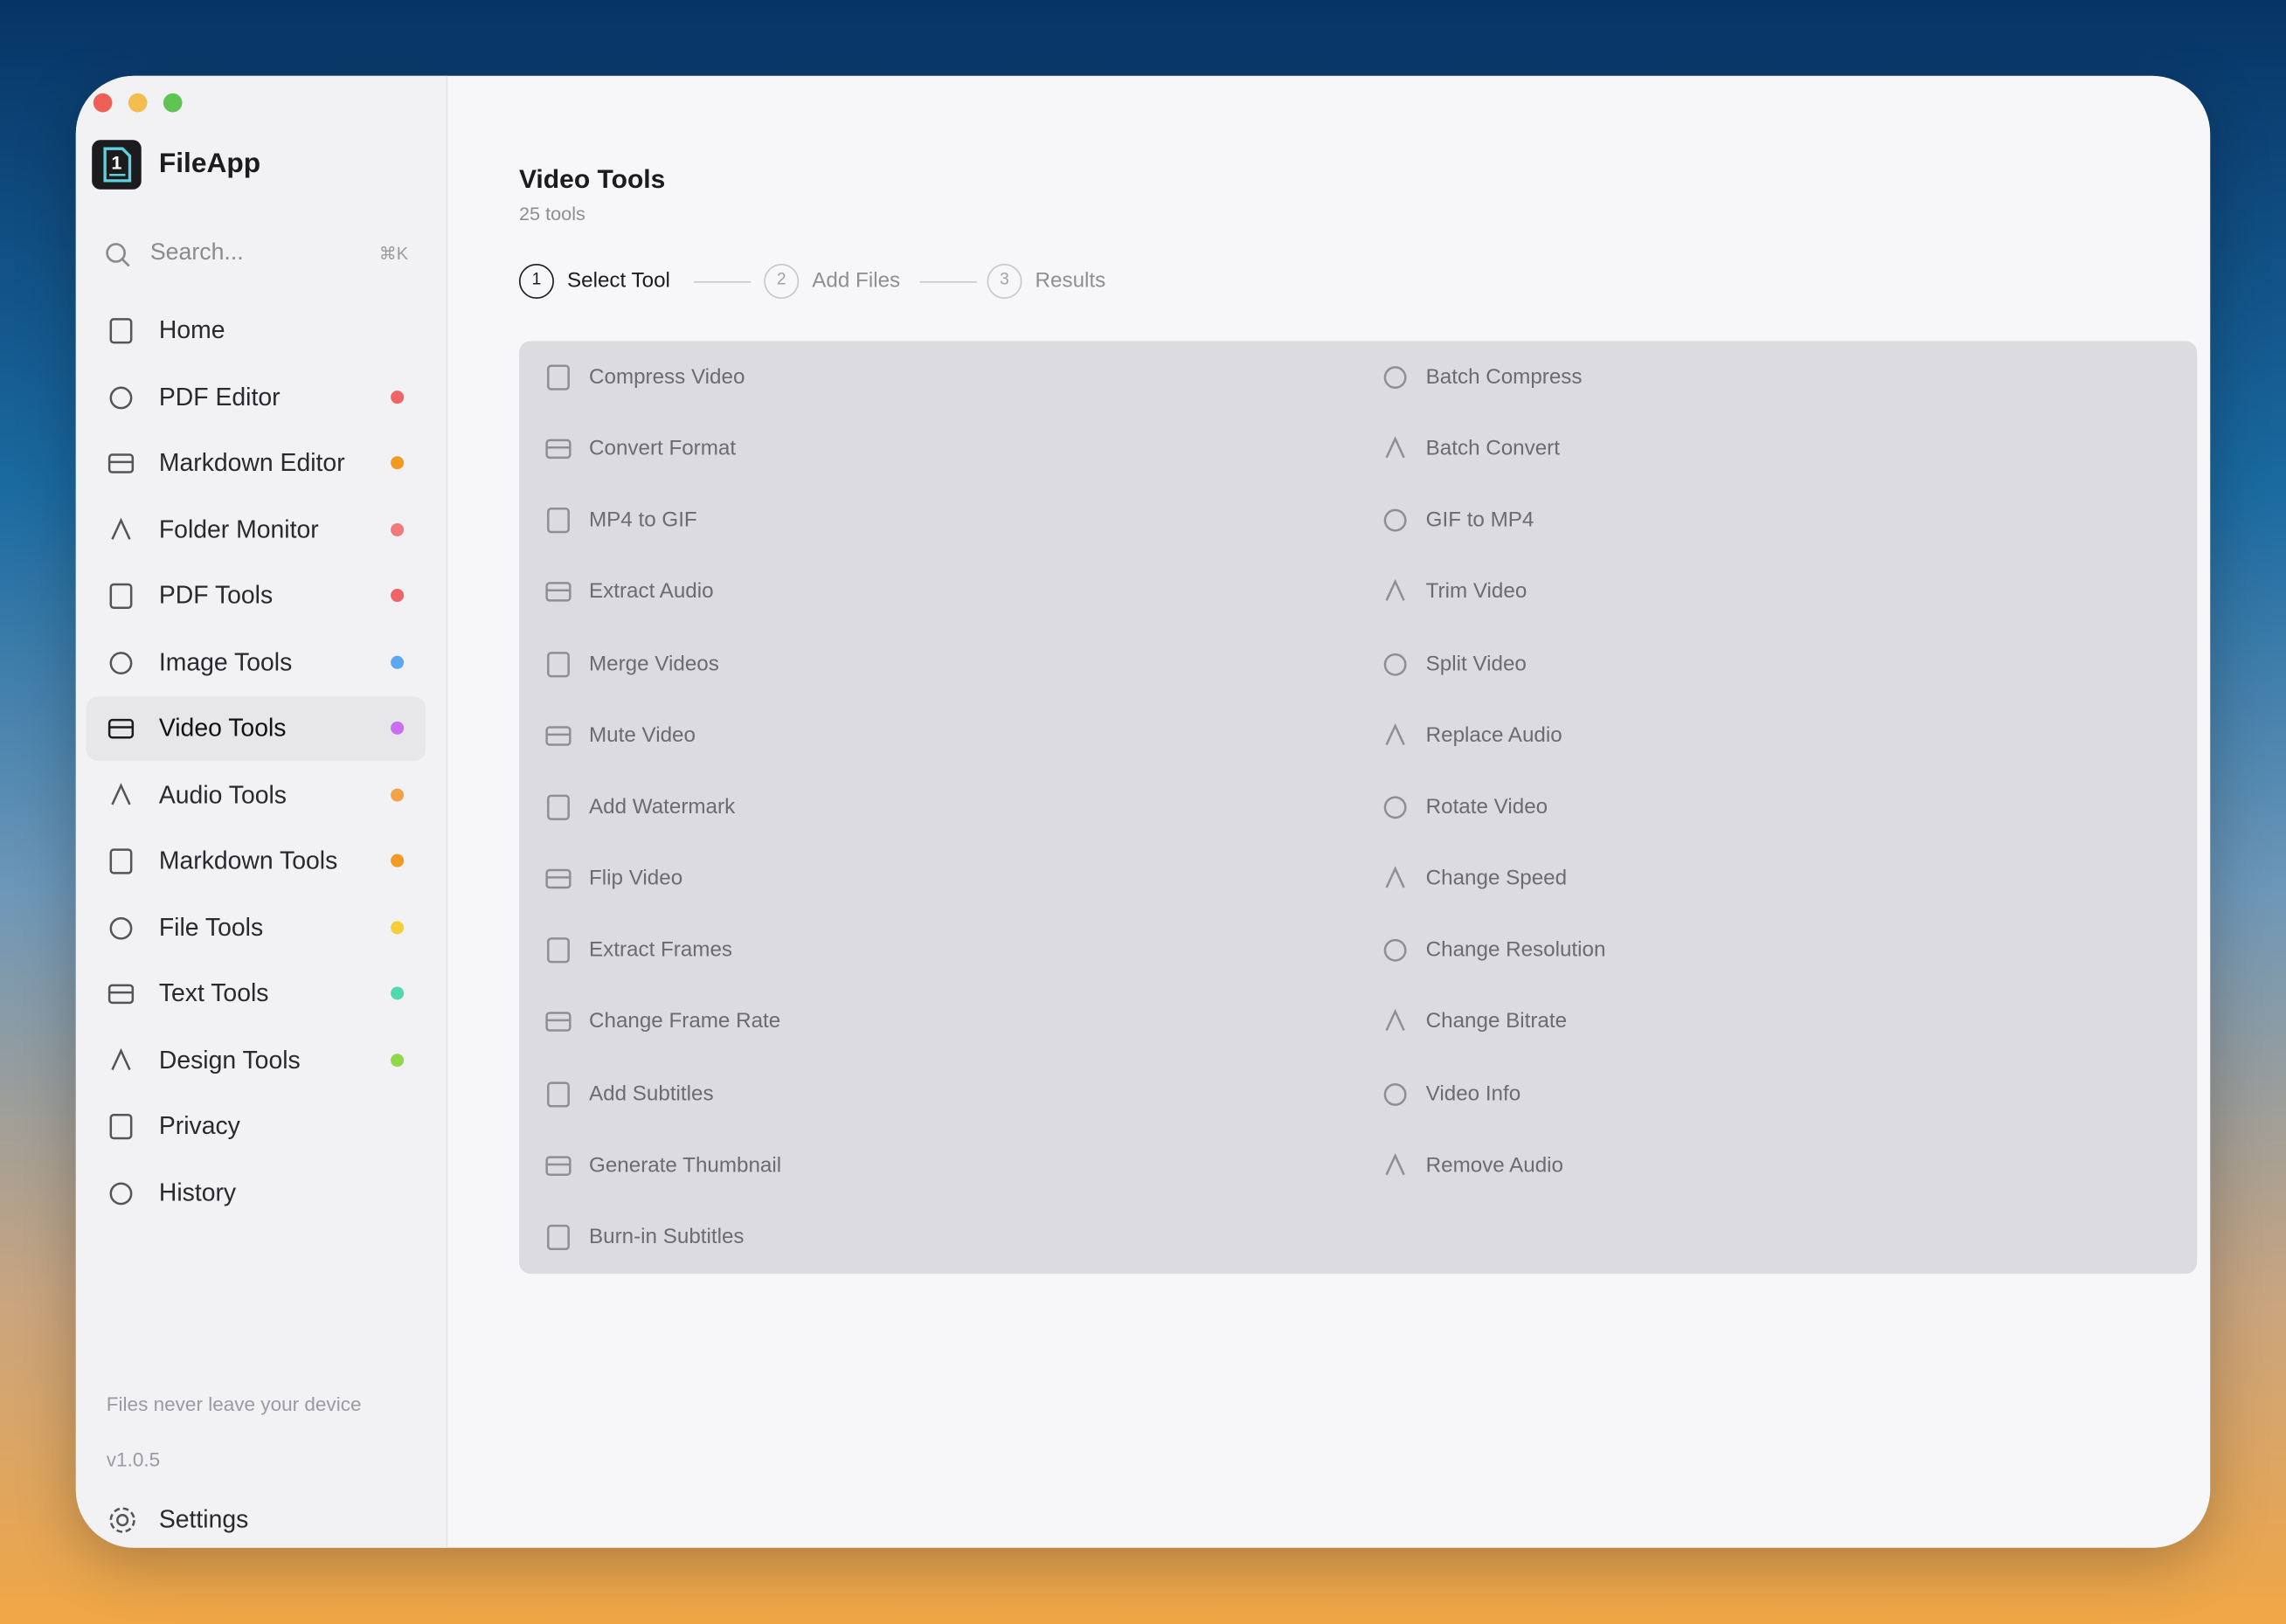  Describe the element at coordinates (942, 664) in the screenshot. I see `tool-item: Merge Videos` at that location.